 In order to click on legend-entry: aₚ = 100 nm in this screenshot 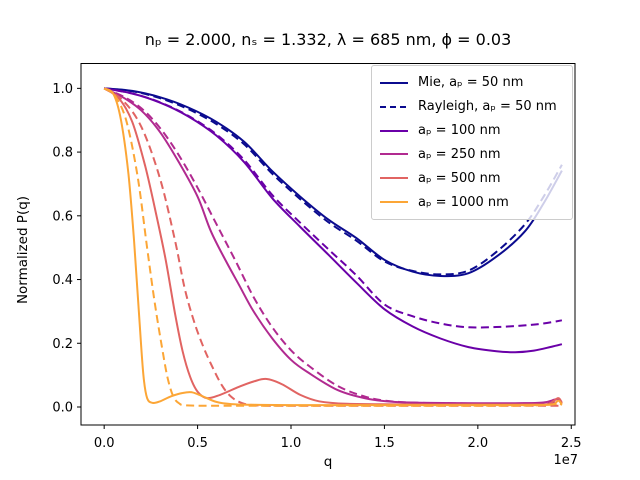, I will do `click(472, 131)`.